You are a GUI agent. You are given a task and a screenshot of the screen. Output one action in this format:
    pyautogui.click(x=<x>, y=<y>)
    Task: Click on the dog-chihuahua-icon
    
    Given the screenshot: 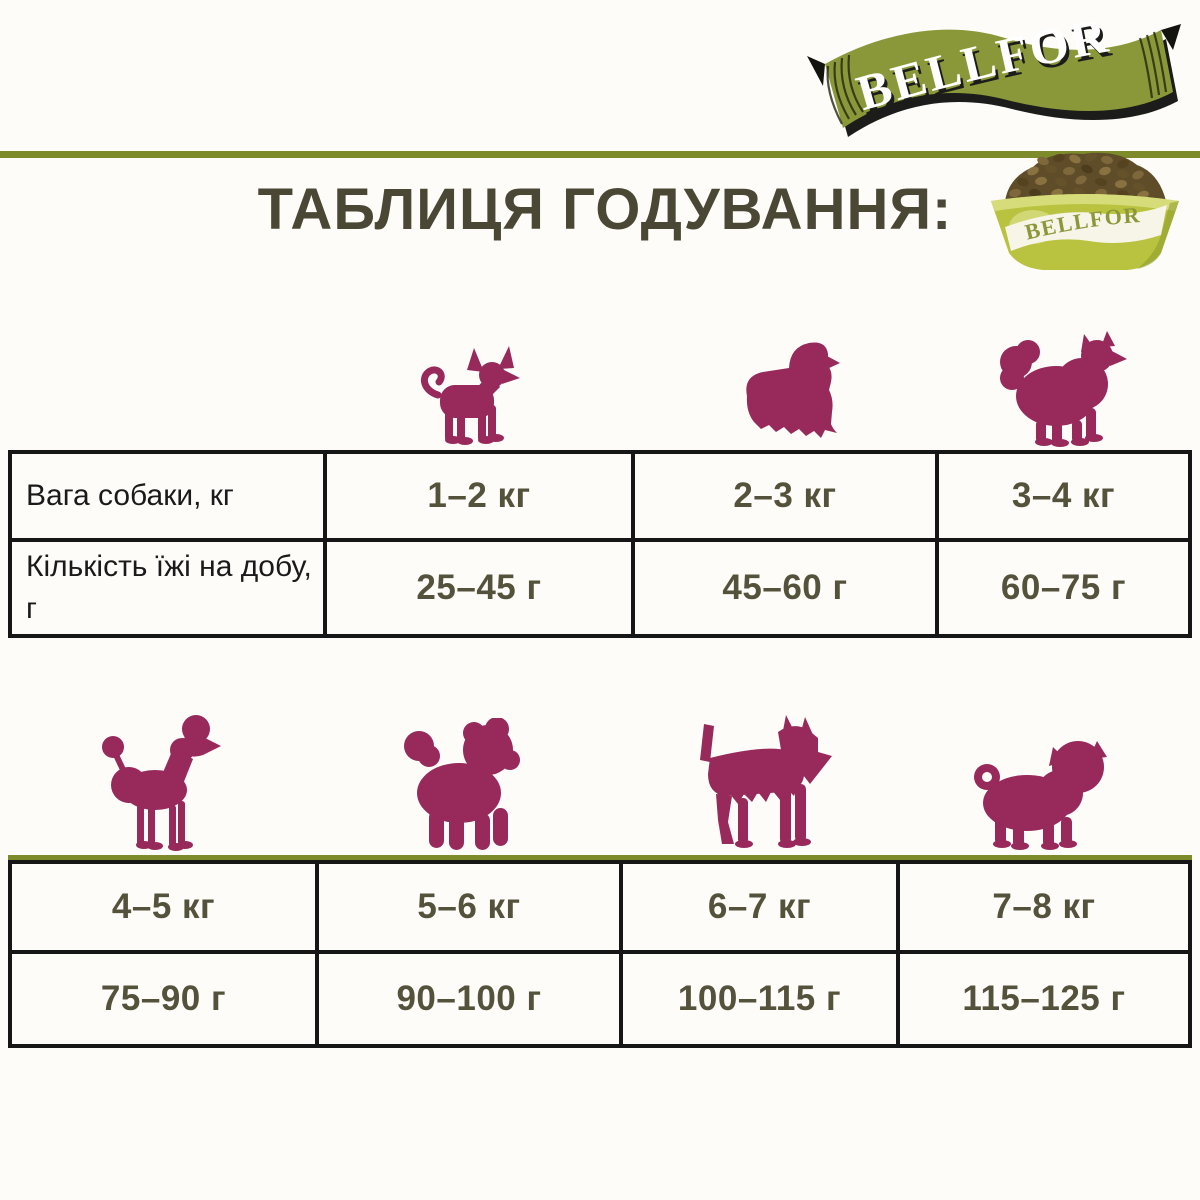 What is the action you would take?
    pyautogui.click(x=470, y=396)
    